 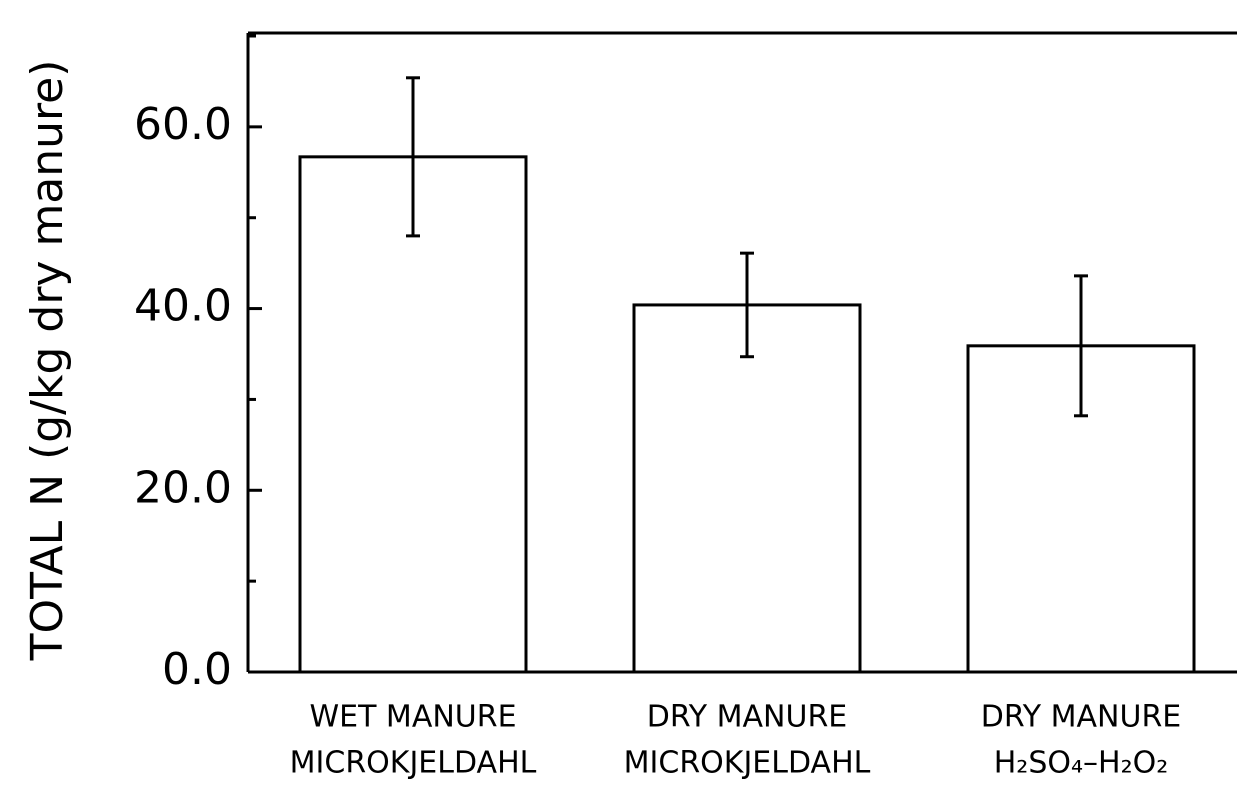 What do you see at coordinates (1081, 763) in the screenshot?
I see `x-tick-label: H₂SO₄–H₂O₂` at bounding box center [1081, 763].